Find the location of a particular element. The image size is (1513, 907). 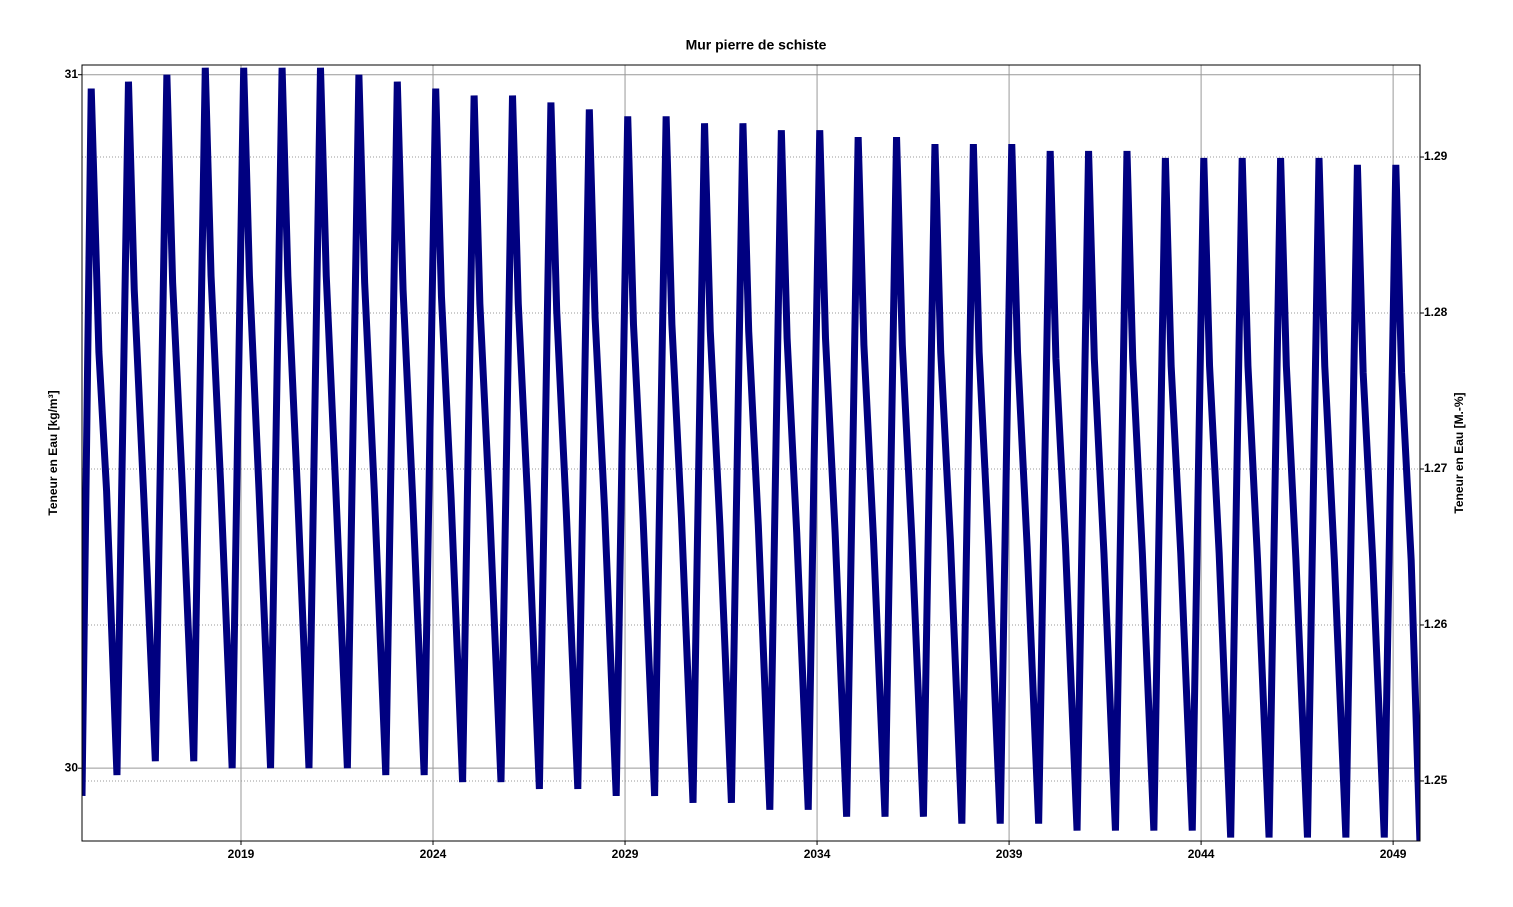

y2-tick-label: 1.25 is located at coordinates (1436, 780).